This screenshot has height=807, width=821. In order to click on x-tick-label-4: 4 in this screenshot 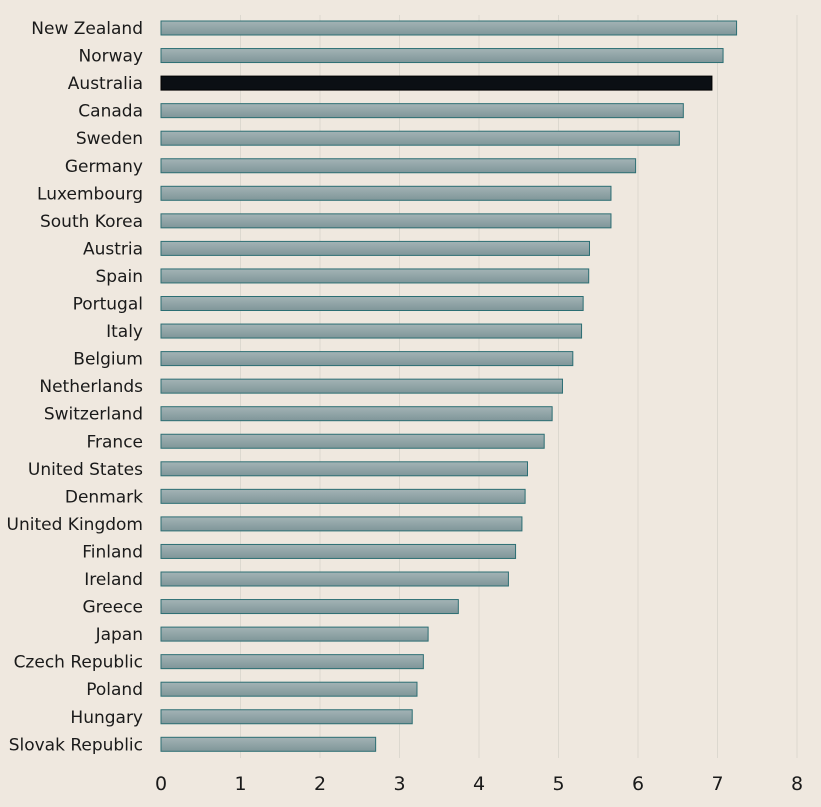, I will do `click(479, 784)`.